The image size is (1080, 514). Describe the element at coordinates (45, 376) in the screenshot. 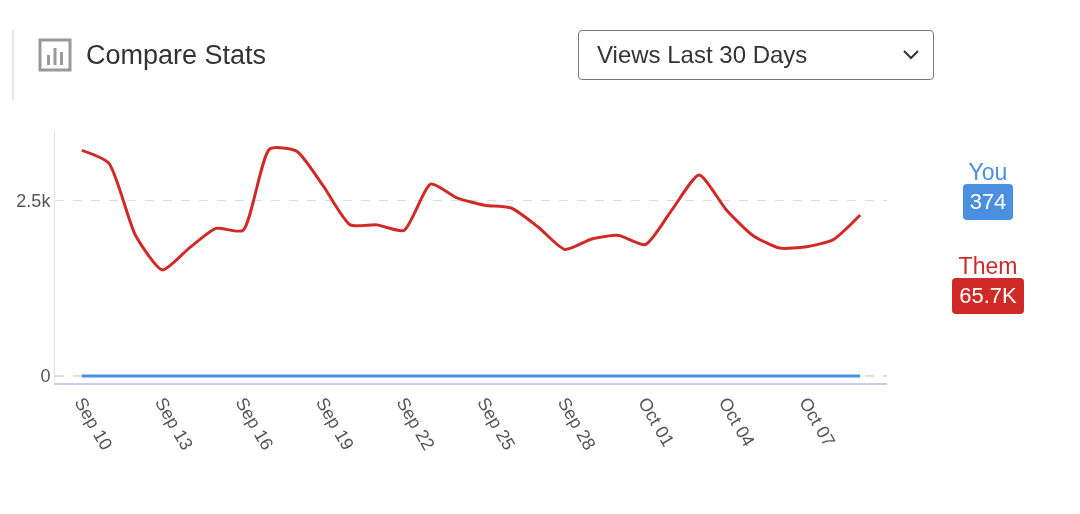

I see `y-tick-label: 0` at that location.